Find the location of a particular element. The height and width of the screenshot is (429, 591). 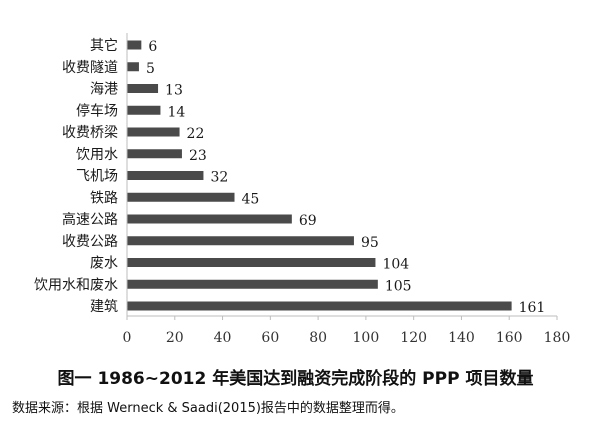

category-label: 铁路 is located at coordinates (104, 198).